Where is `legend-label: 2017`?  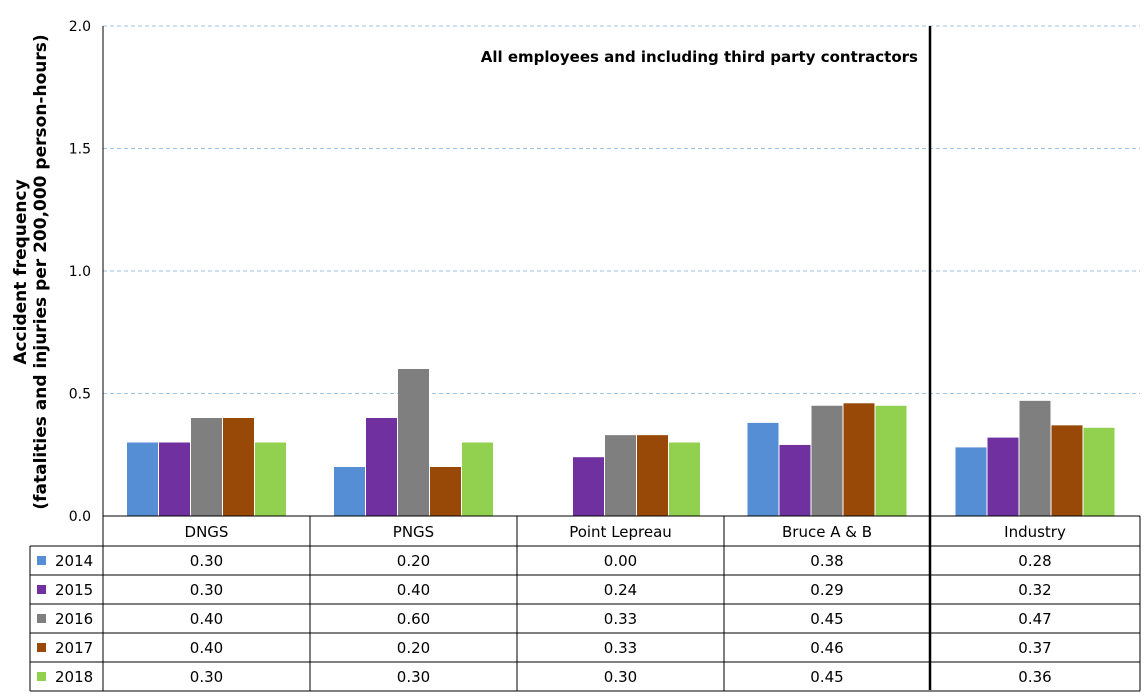
legend-label: 2017 is located at coordinates (74, 648).